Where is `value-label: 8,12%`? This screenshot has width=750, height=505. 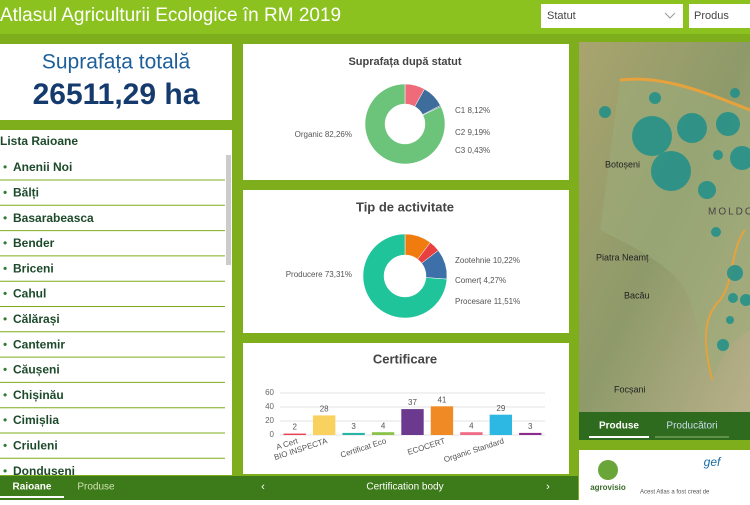
value-label: 8,12% is located at coordinates (478, 110).